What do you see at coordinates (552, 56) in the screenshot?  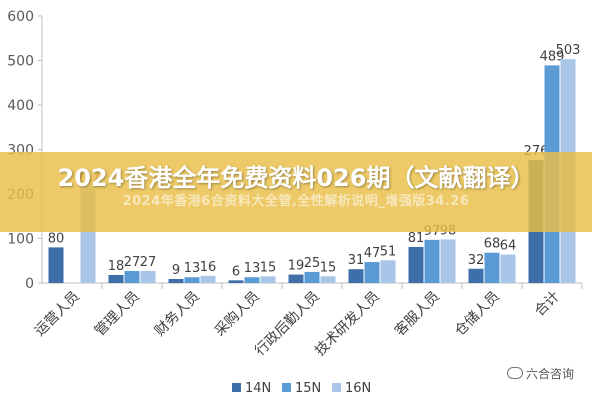 I see `data-label: 489` at bounding box center [552, 56].